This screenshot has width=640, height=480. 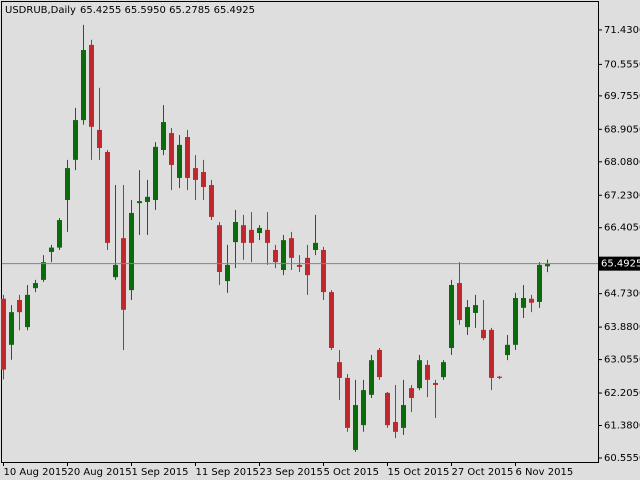 What do you see at coordinates (622, 162) in the screenshot?
I see `y-tick-label: 68.0800` at bounding box center [622, 162].